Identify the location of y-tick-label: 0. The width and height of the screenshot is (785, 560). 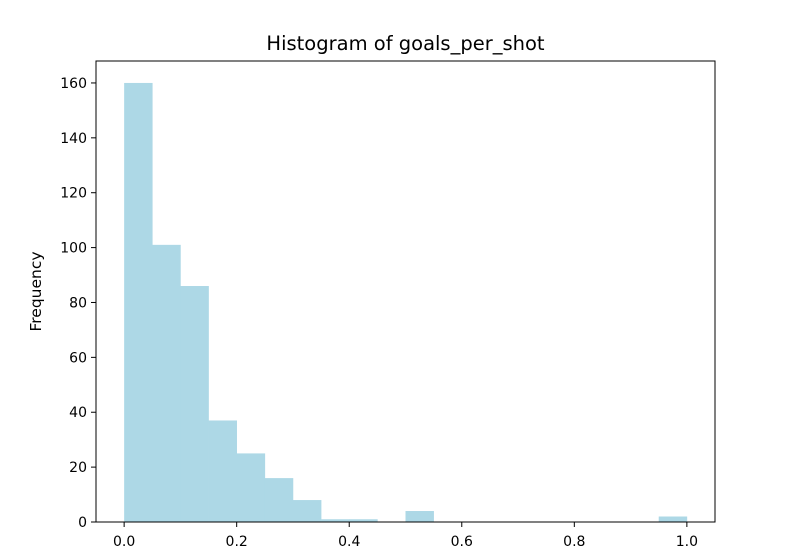
(82, 523).